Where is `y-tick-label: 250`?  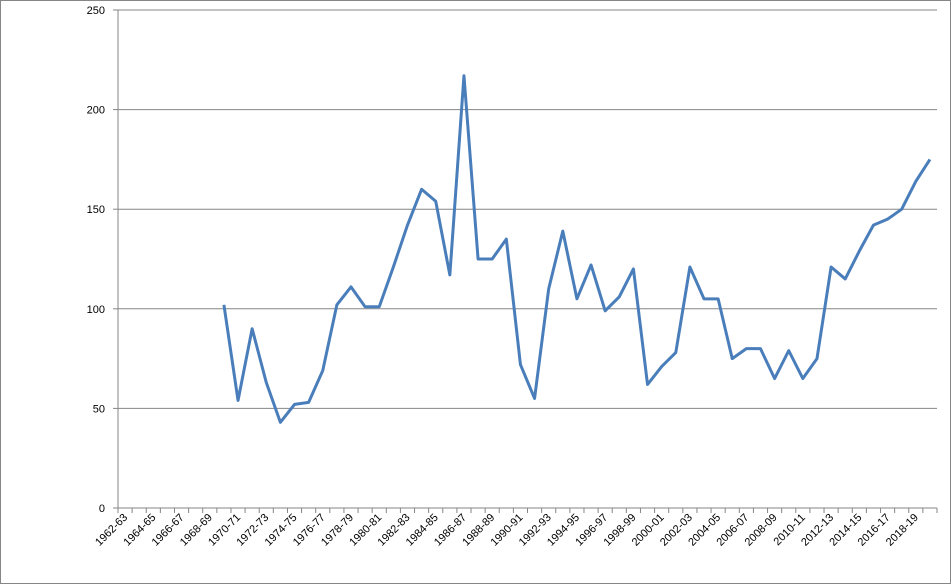 y-tick-label: 250 is located at coordinates (96, 11).